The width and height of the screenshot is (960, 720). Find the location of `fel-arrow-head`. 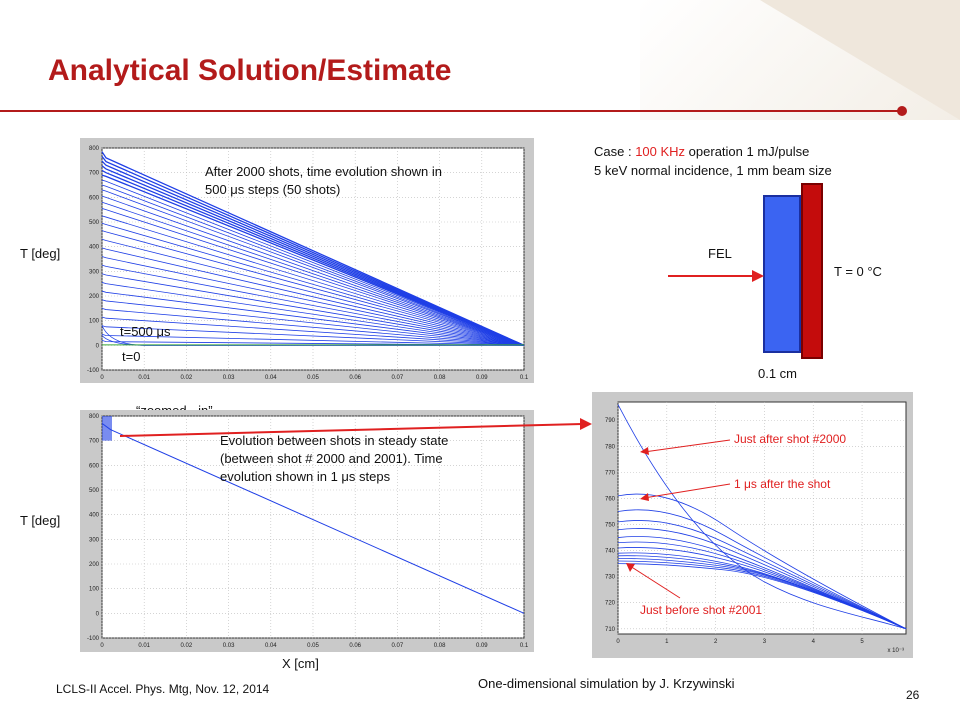

fel-arrow-head is located at coordinates (758, 276).